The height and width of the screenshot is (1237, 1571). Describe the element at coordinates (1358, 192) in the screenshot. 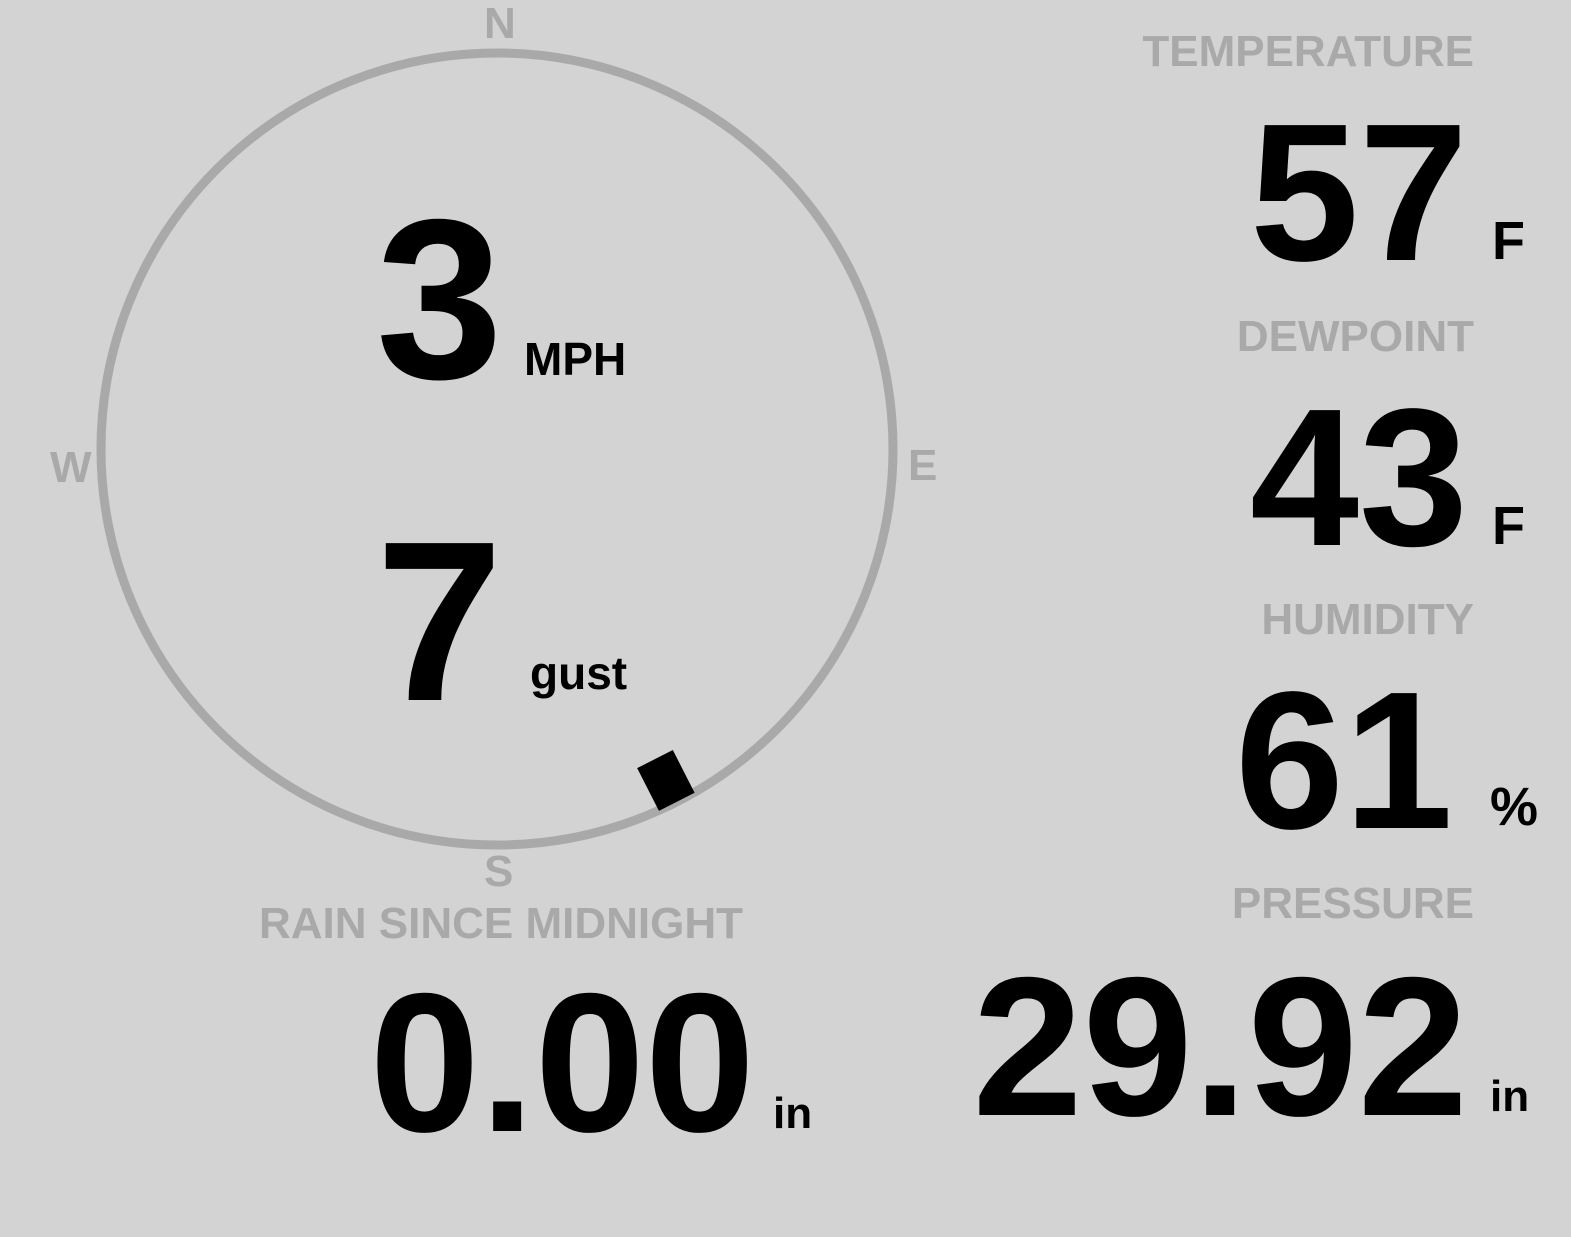

I see `temperature-value: 57` at that location.